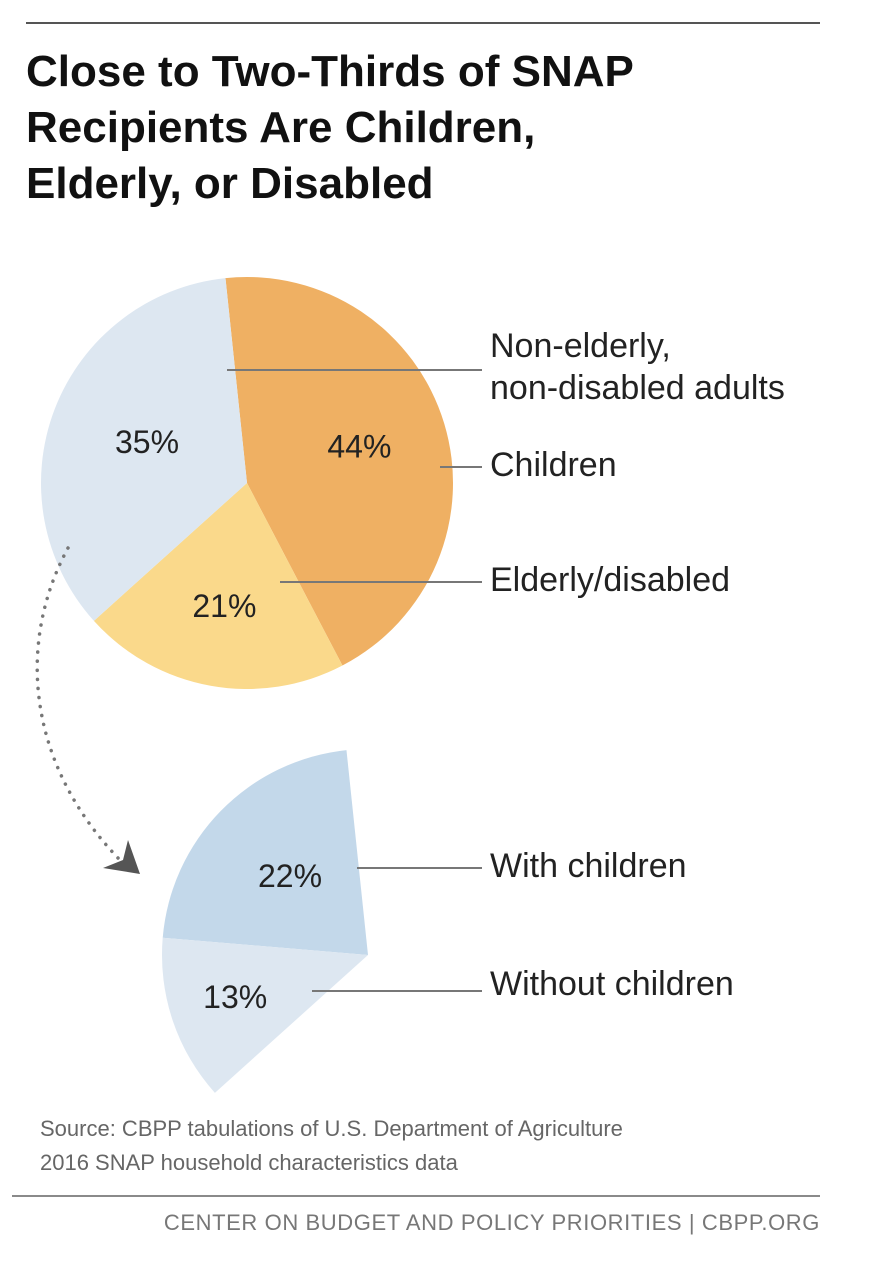  Describe the element at coordinates (416, 1196) in the screenshot. I see `bottom-rule` at that location.